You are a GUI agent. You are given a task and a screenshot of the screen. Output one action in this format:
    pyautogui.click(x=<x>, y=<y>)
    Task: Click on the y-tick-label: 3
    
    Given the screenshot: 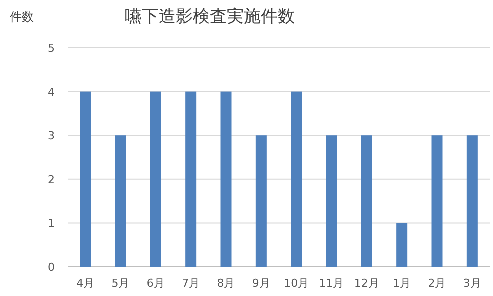 What is the action you would take?
    pyautogui.click(x=51, y=136)
    